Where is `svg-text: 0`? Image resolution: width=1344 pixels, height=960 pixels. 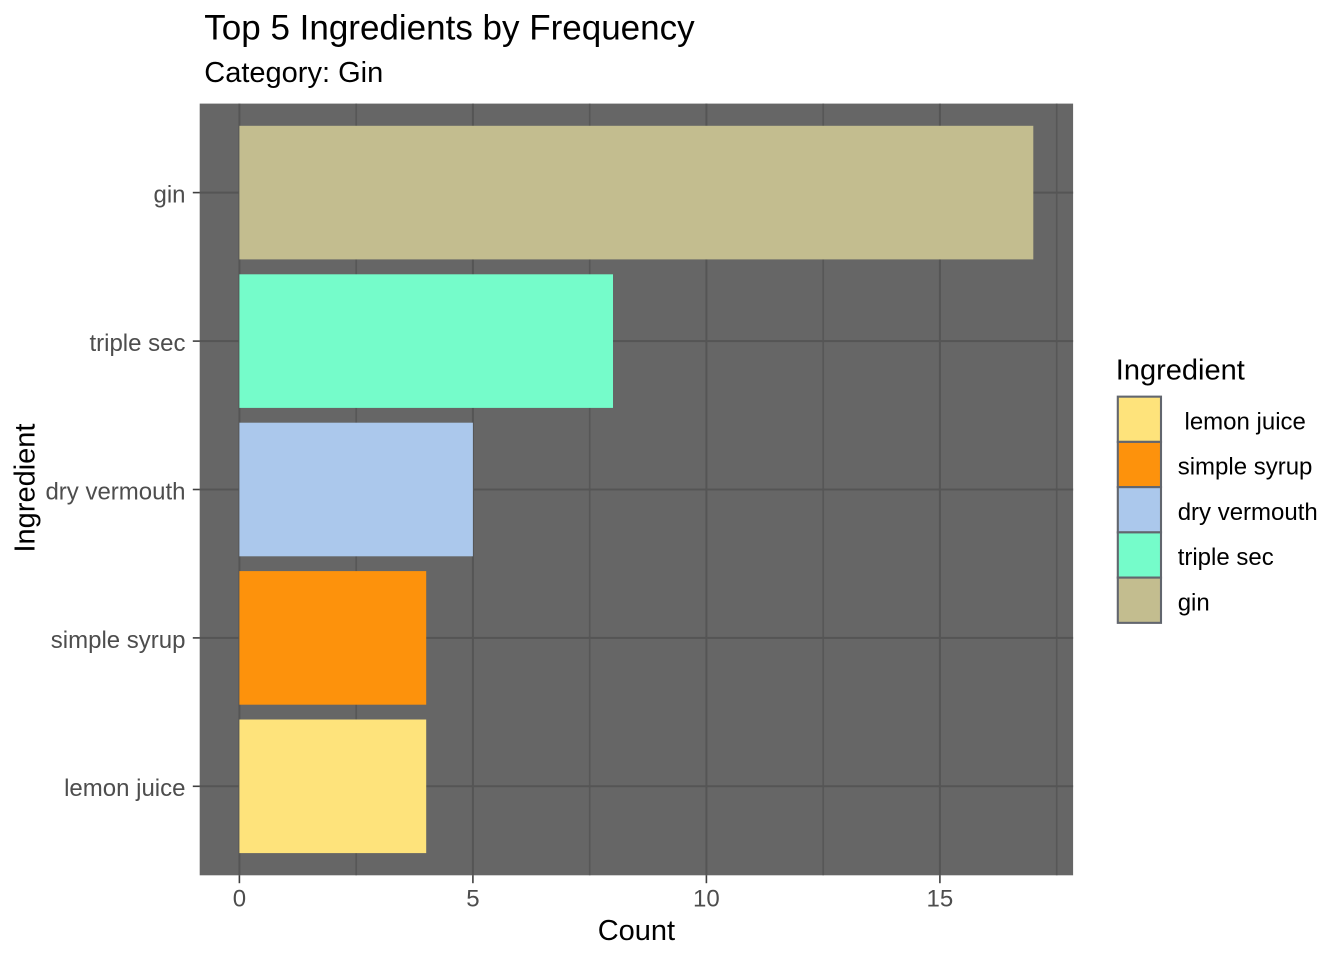 svg-text: 0 is located at coordinates (239, 899).